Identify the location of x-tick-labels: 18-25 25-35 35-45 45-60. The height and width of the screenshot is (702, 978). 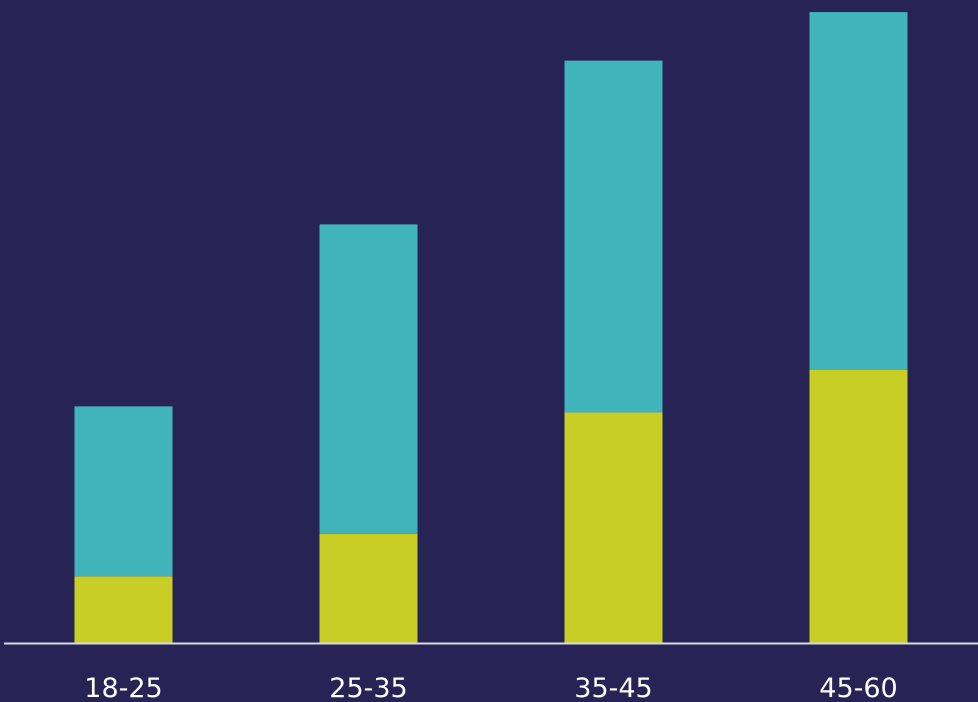
(490, 687).